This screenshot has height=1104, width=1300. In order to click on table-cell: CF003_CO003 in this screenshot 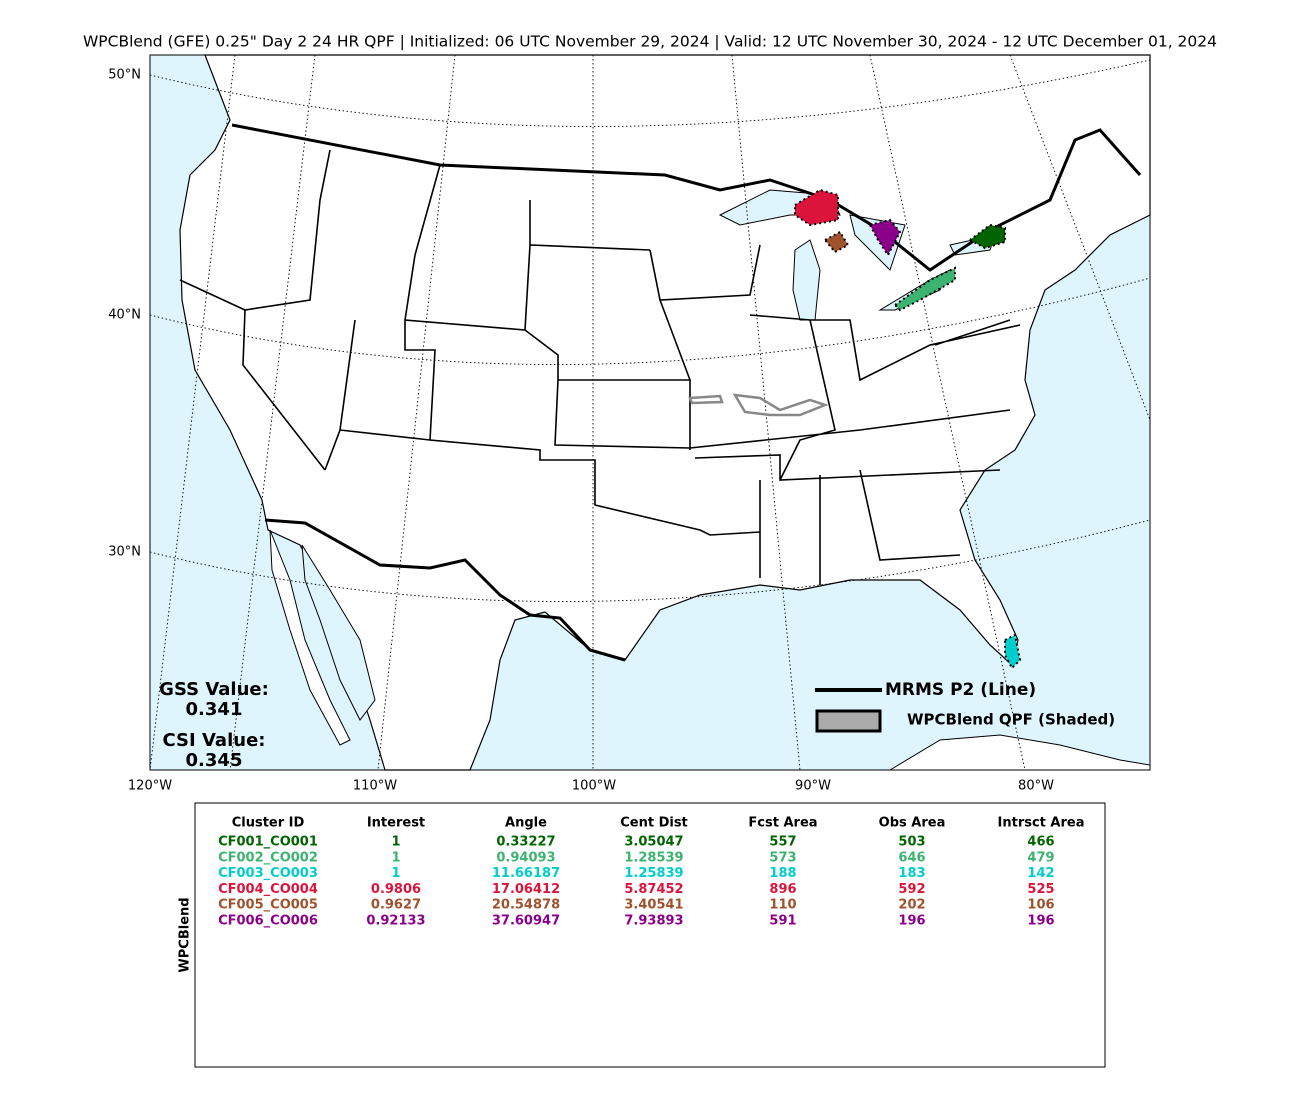, I will do `click(268, 873)`.